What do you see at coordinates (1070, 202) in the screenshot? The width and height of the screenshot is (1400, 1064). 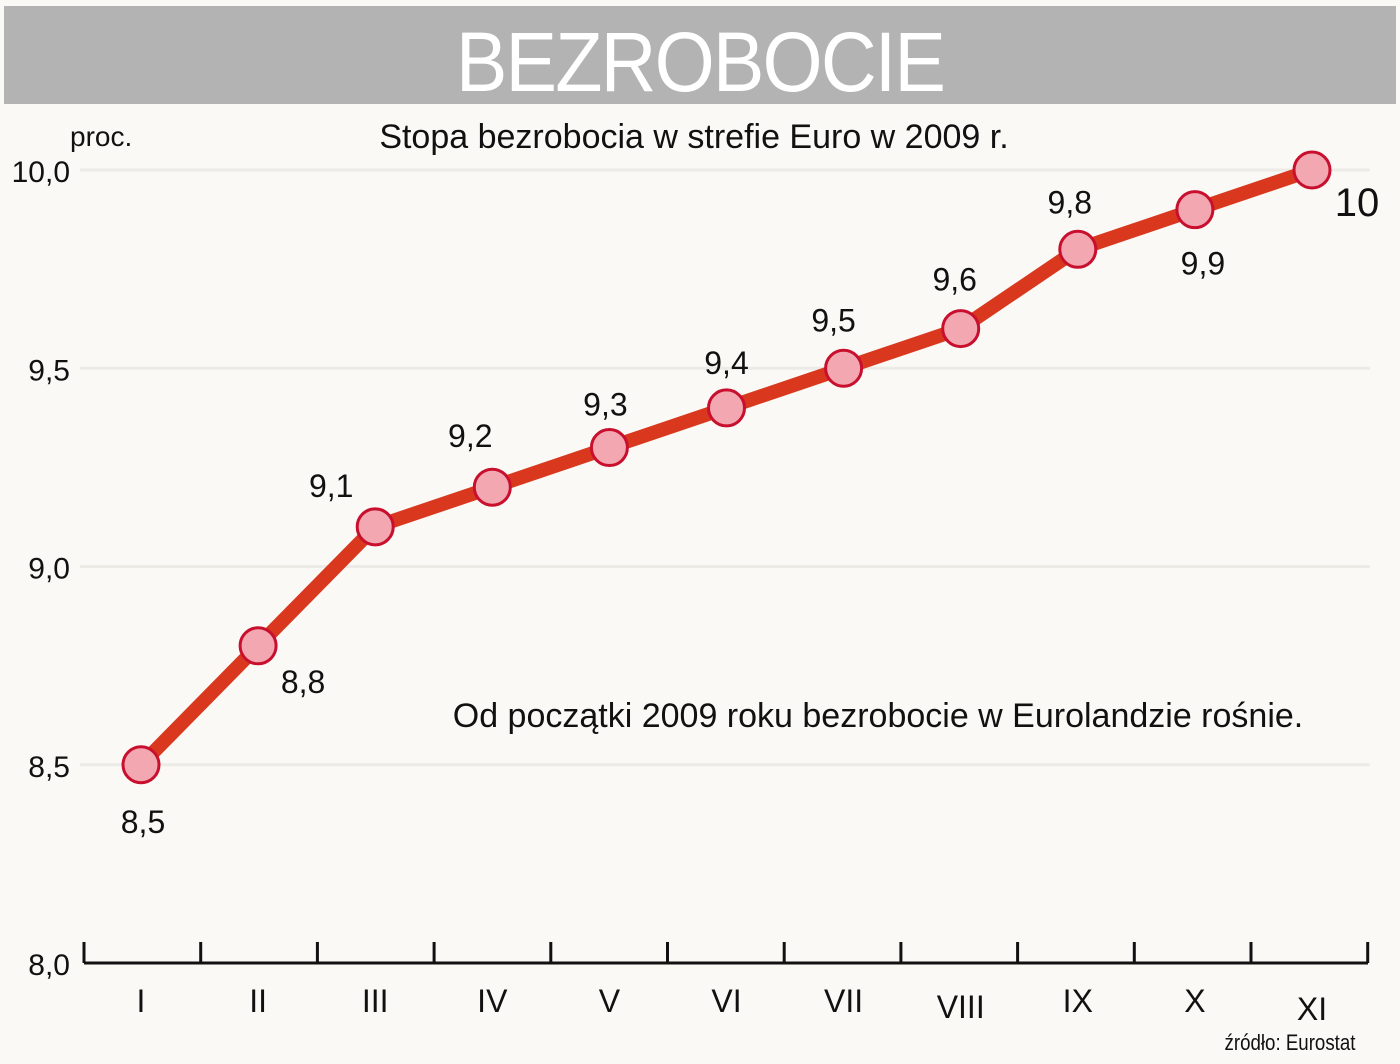 I see `data-label: 9,8` at bounding box center [1070, 202].